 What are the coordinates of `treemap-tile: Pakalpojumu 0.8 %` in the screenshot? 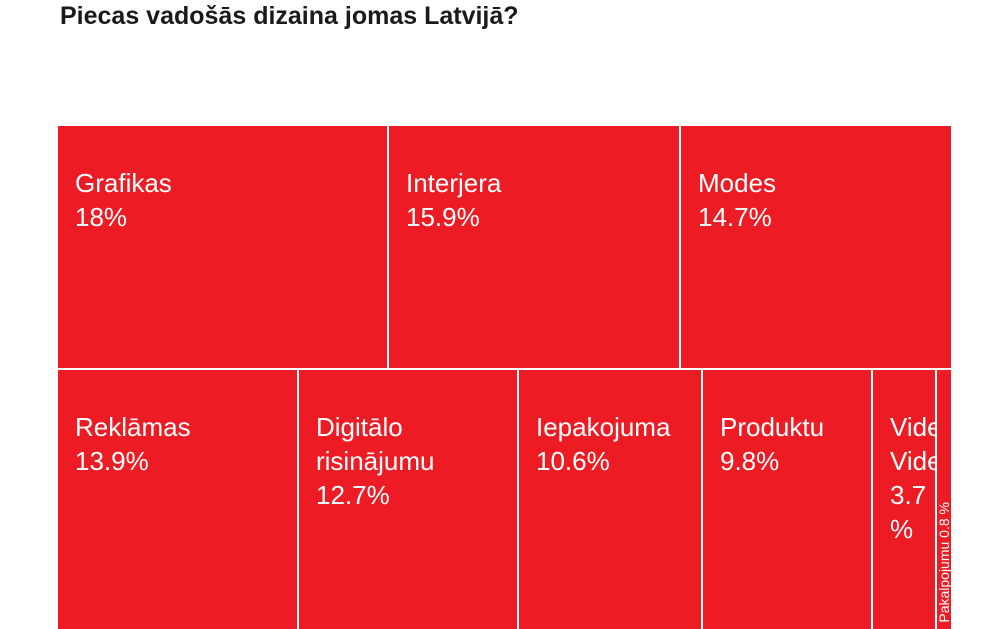 It's located at (944, 499).